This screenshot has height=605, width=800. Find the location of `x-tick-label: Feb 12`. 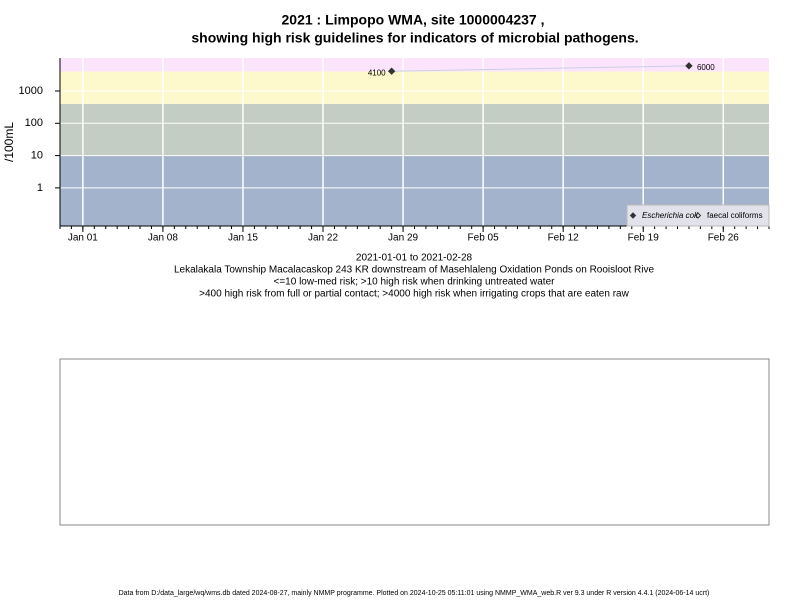

x-tick-label: Feb 12 is located at coordinates (564, 238).